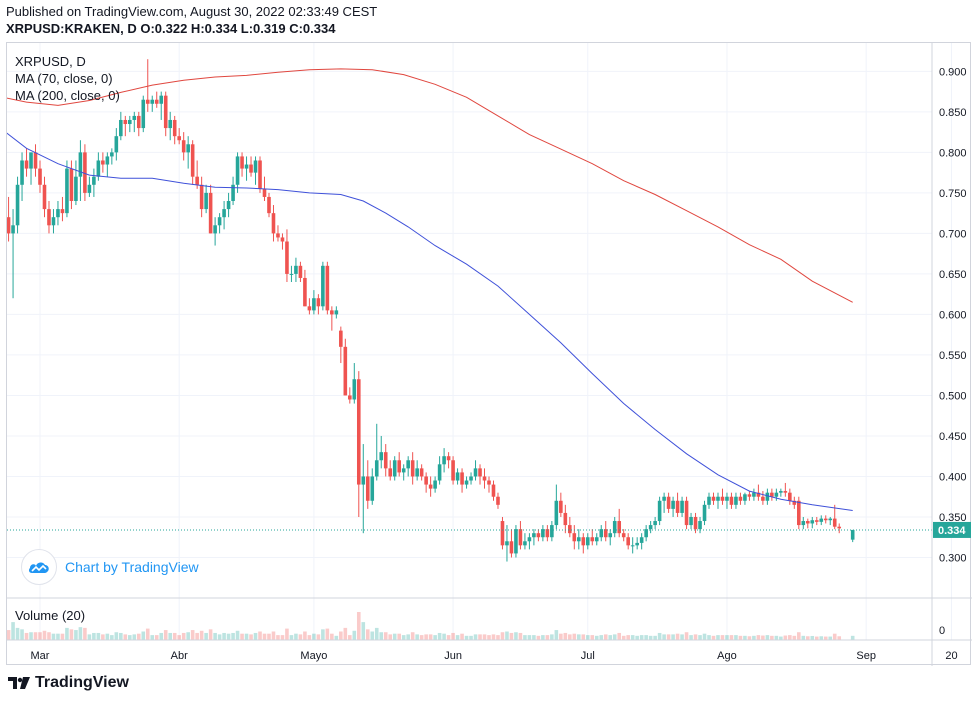 Image resolution: width=978 pixels, height=702 pixels. Describe the element at coordinates (953, 234) in the screenshot. I see `y-tick-label: 0.700` at that location.